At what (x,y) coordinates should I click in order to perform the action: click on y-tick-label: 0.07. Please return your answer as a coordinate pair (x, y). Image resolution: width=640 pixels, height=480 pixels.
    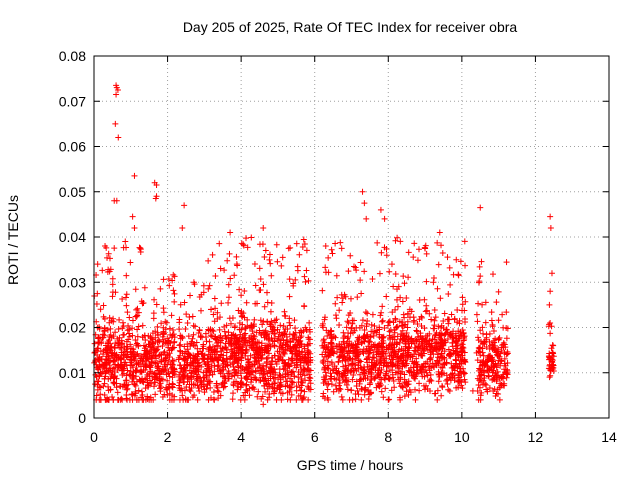
    Looking at the image, I should click on (72, 101).